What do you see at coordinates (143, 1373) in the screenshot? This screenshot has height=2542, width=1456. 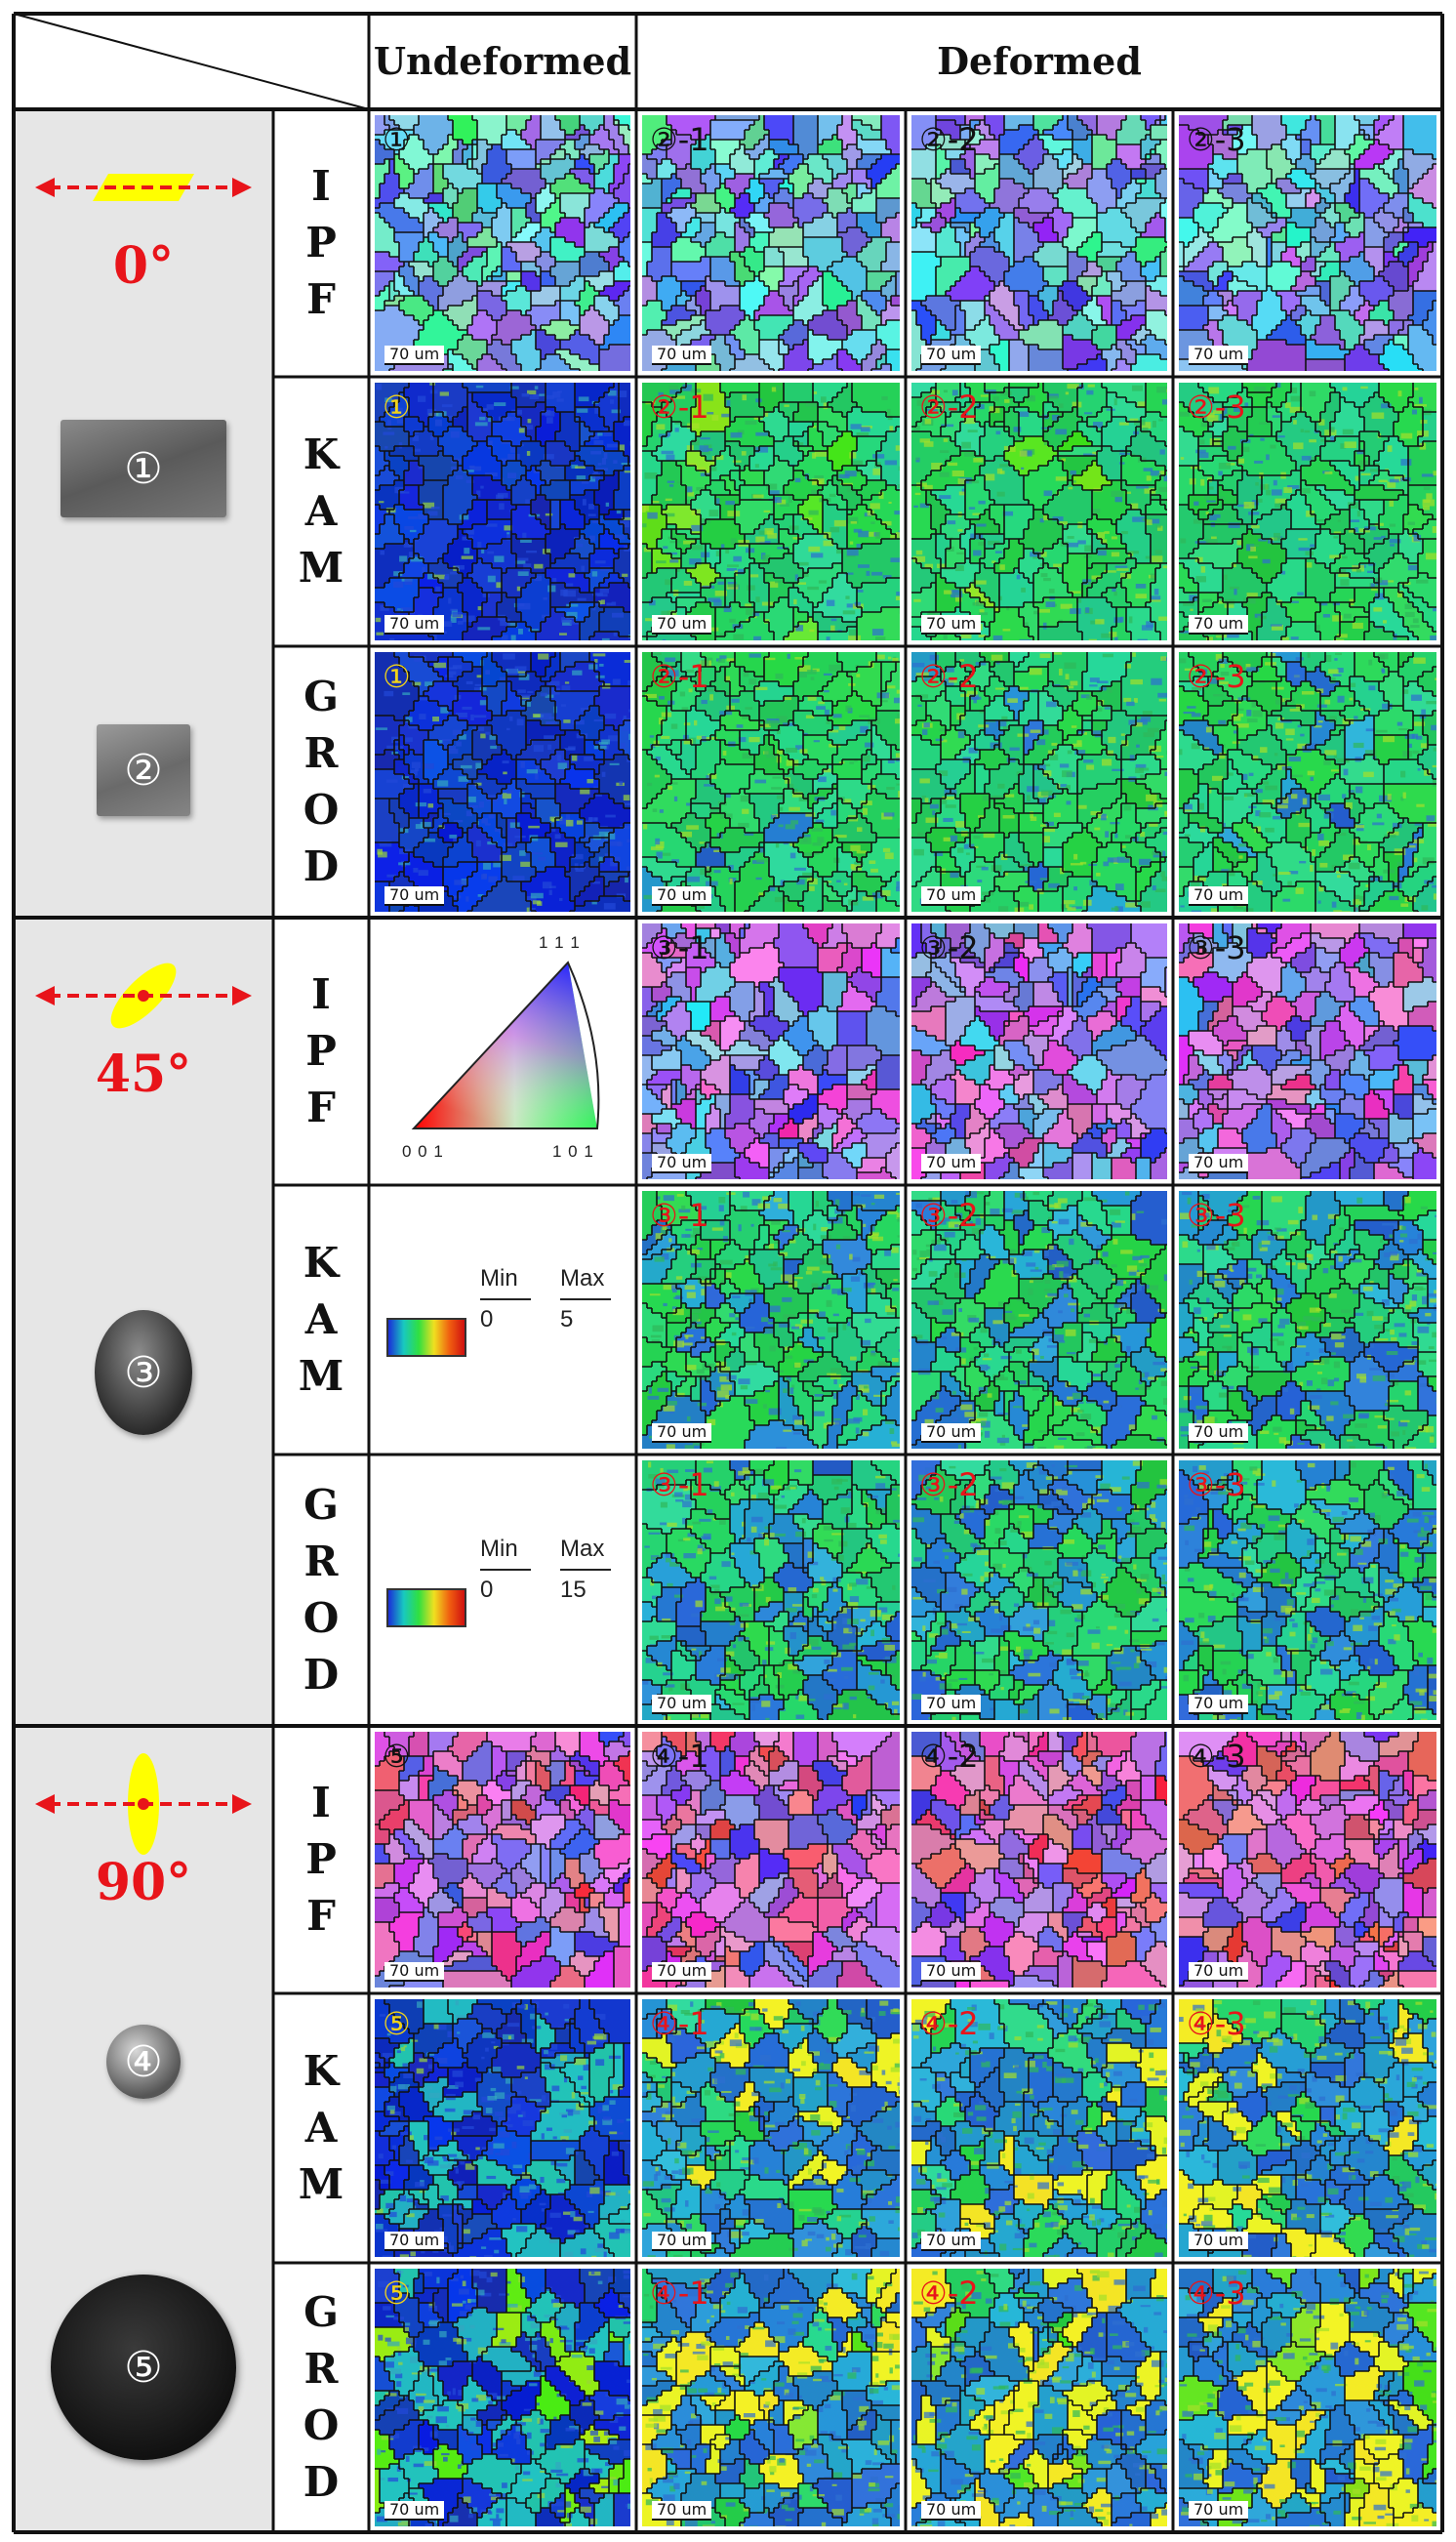 I see `specimen-number: ③` at bounding box center [143, 1373].